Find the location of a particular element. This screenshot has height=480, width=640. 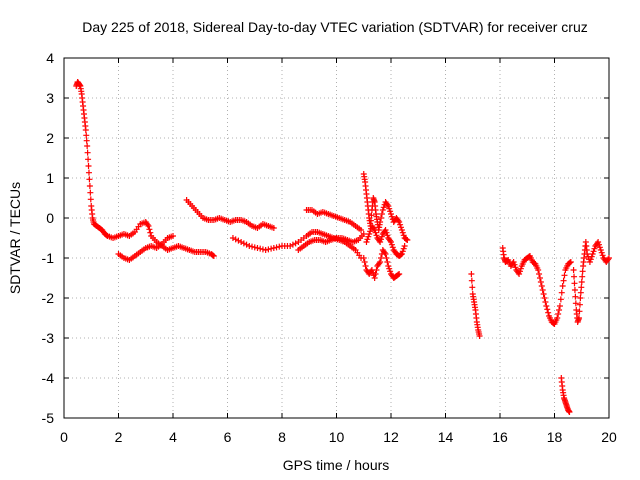

x-tick-label: 4 is located at coordinates (173, 437).